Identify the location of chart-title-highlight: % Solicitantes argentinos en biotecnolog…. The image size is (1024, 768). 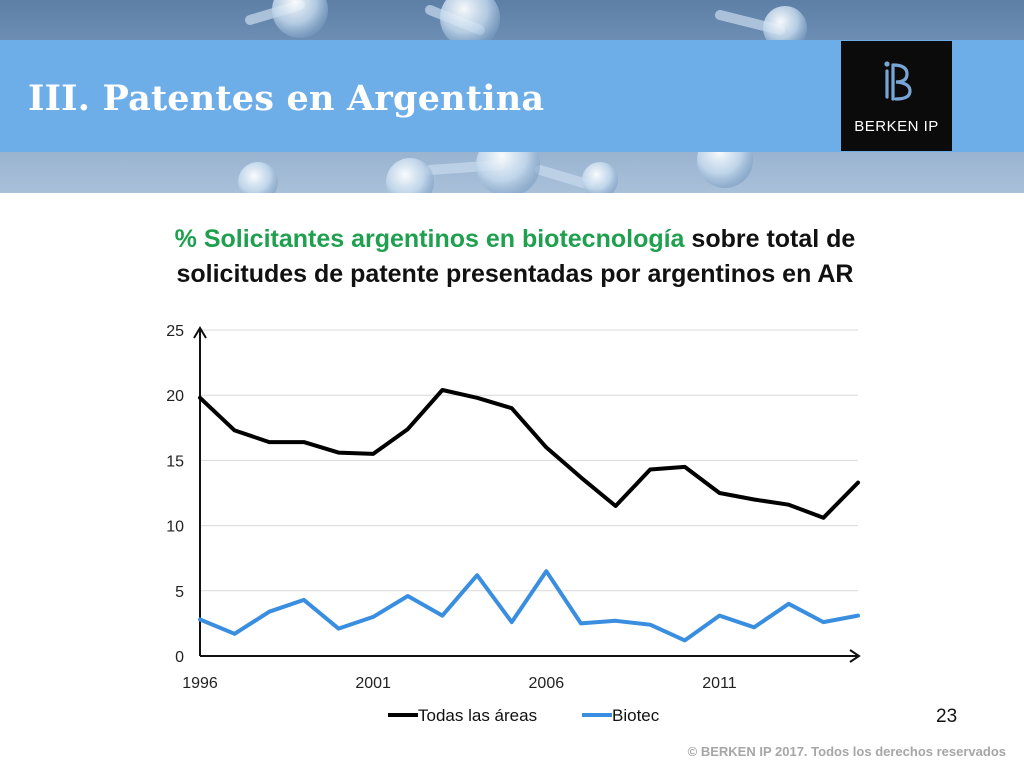
(429, 239).